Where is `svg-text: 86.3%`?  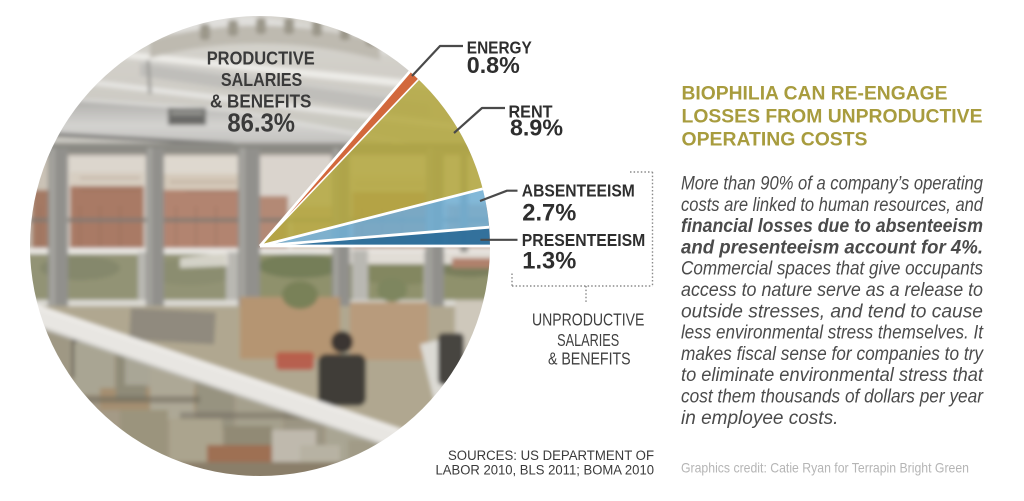 svg-text: 86.3% is located at coordinates (261, 123).